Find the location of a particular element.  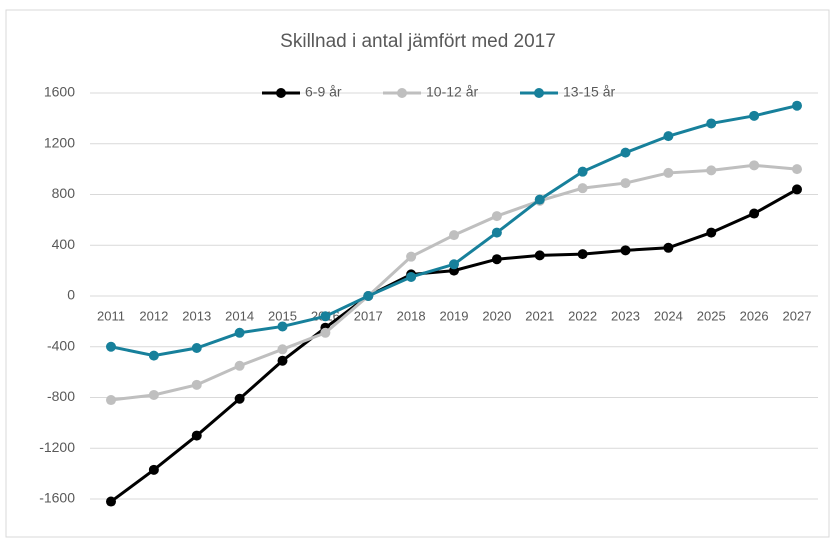

y-tick-label: 0 is located at coordinates (71, 295).